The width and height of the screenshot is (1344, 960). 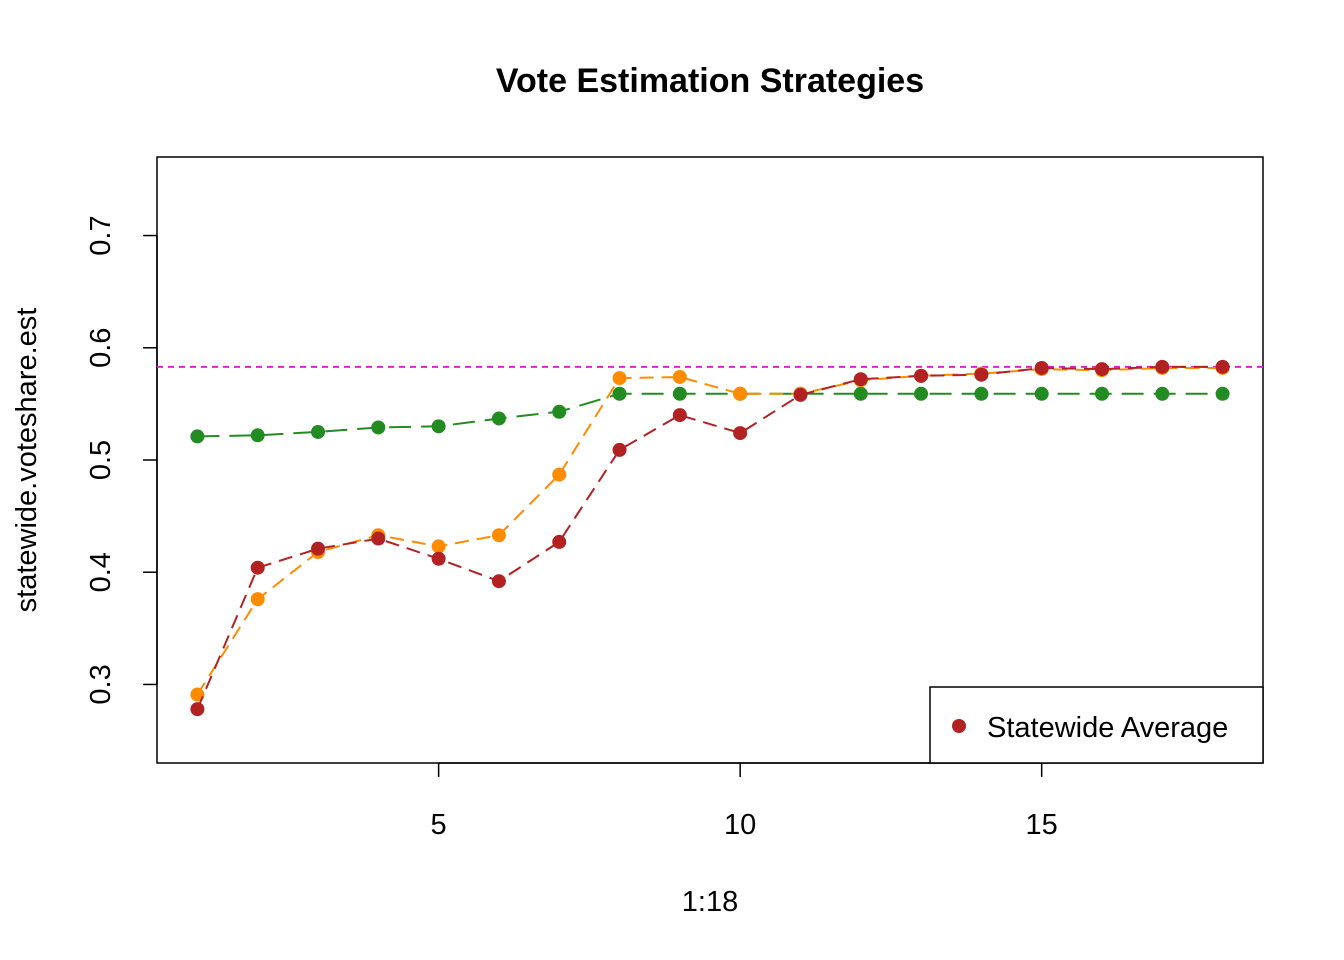 What do you see at coordinates (744, 801) in the screenshot?
I see `x-axis: 5 10 15` at bounding box center [744, 801].